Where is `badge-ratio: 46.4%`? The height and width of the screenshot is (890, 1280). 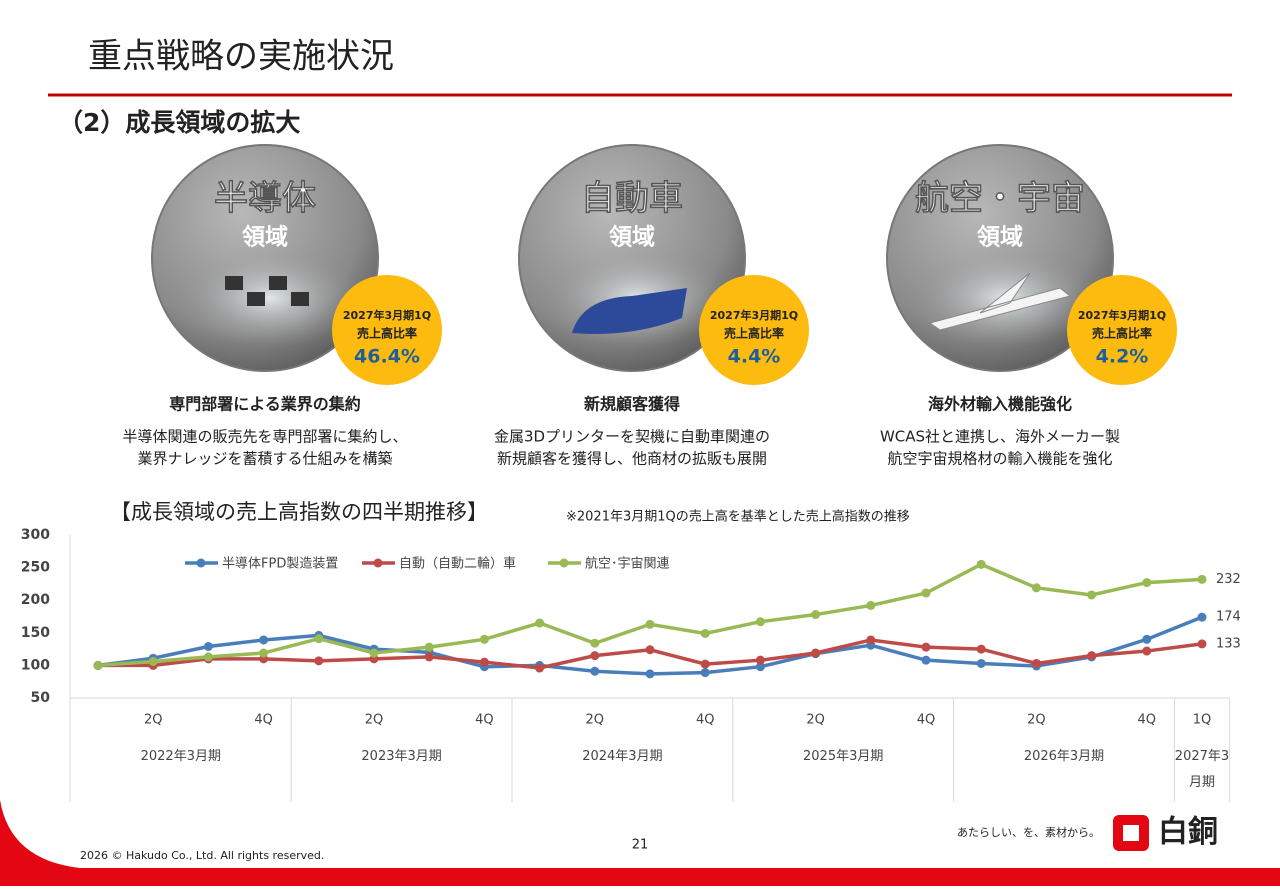 badge-ratio: 46.4% is located at coordinates (387, 357).